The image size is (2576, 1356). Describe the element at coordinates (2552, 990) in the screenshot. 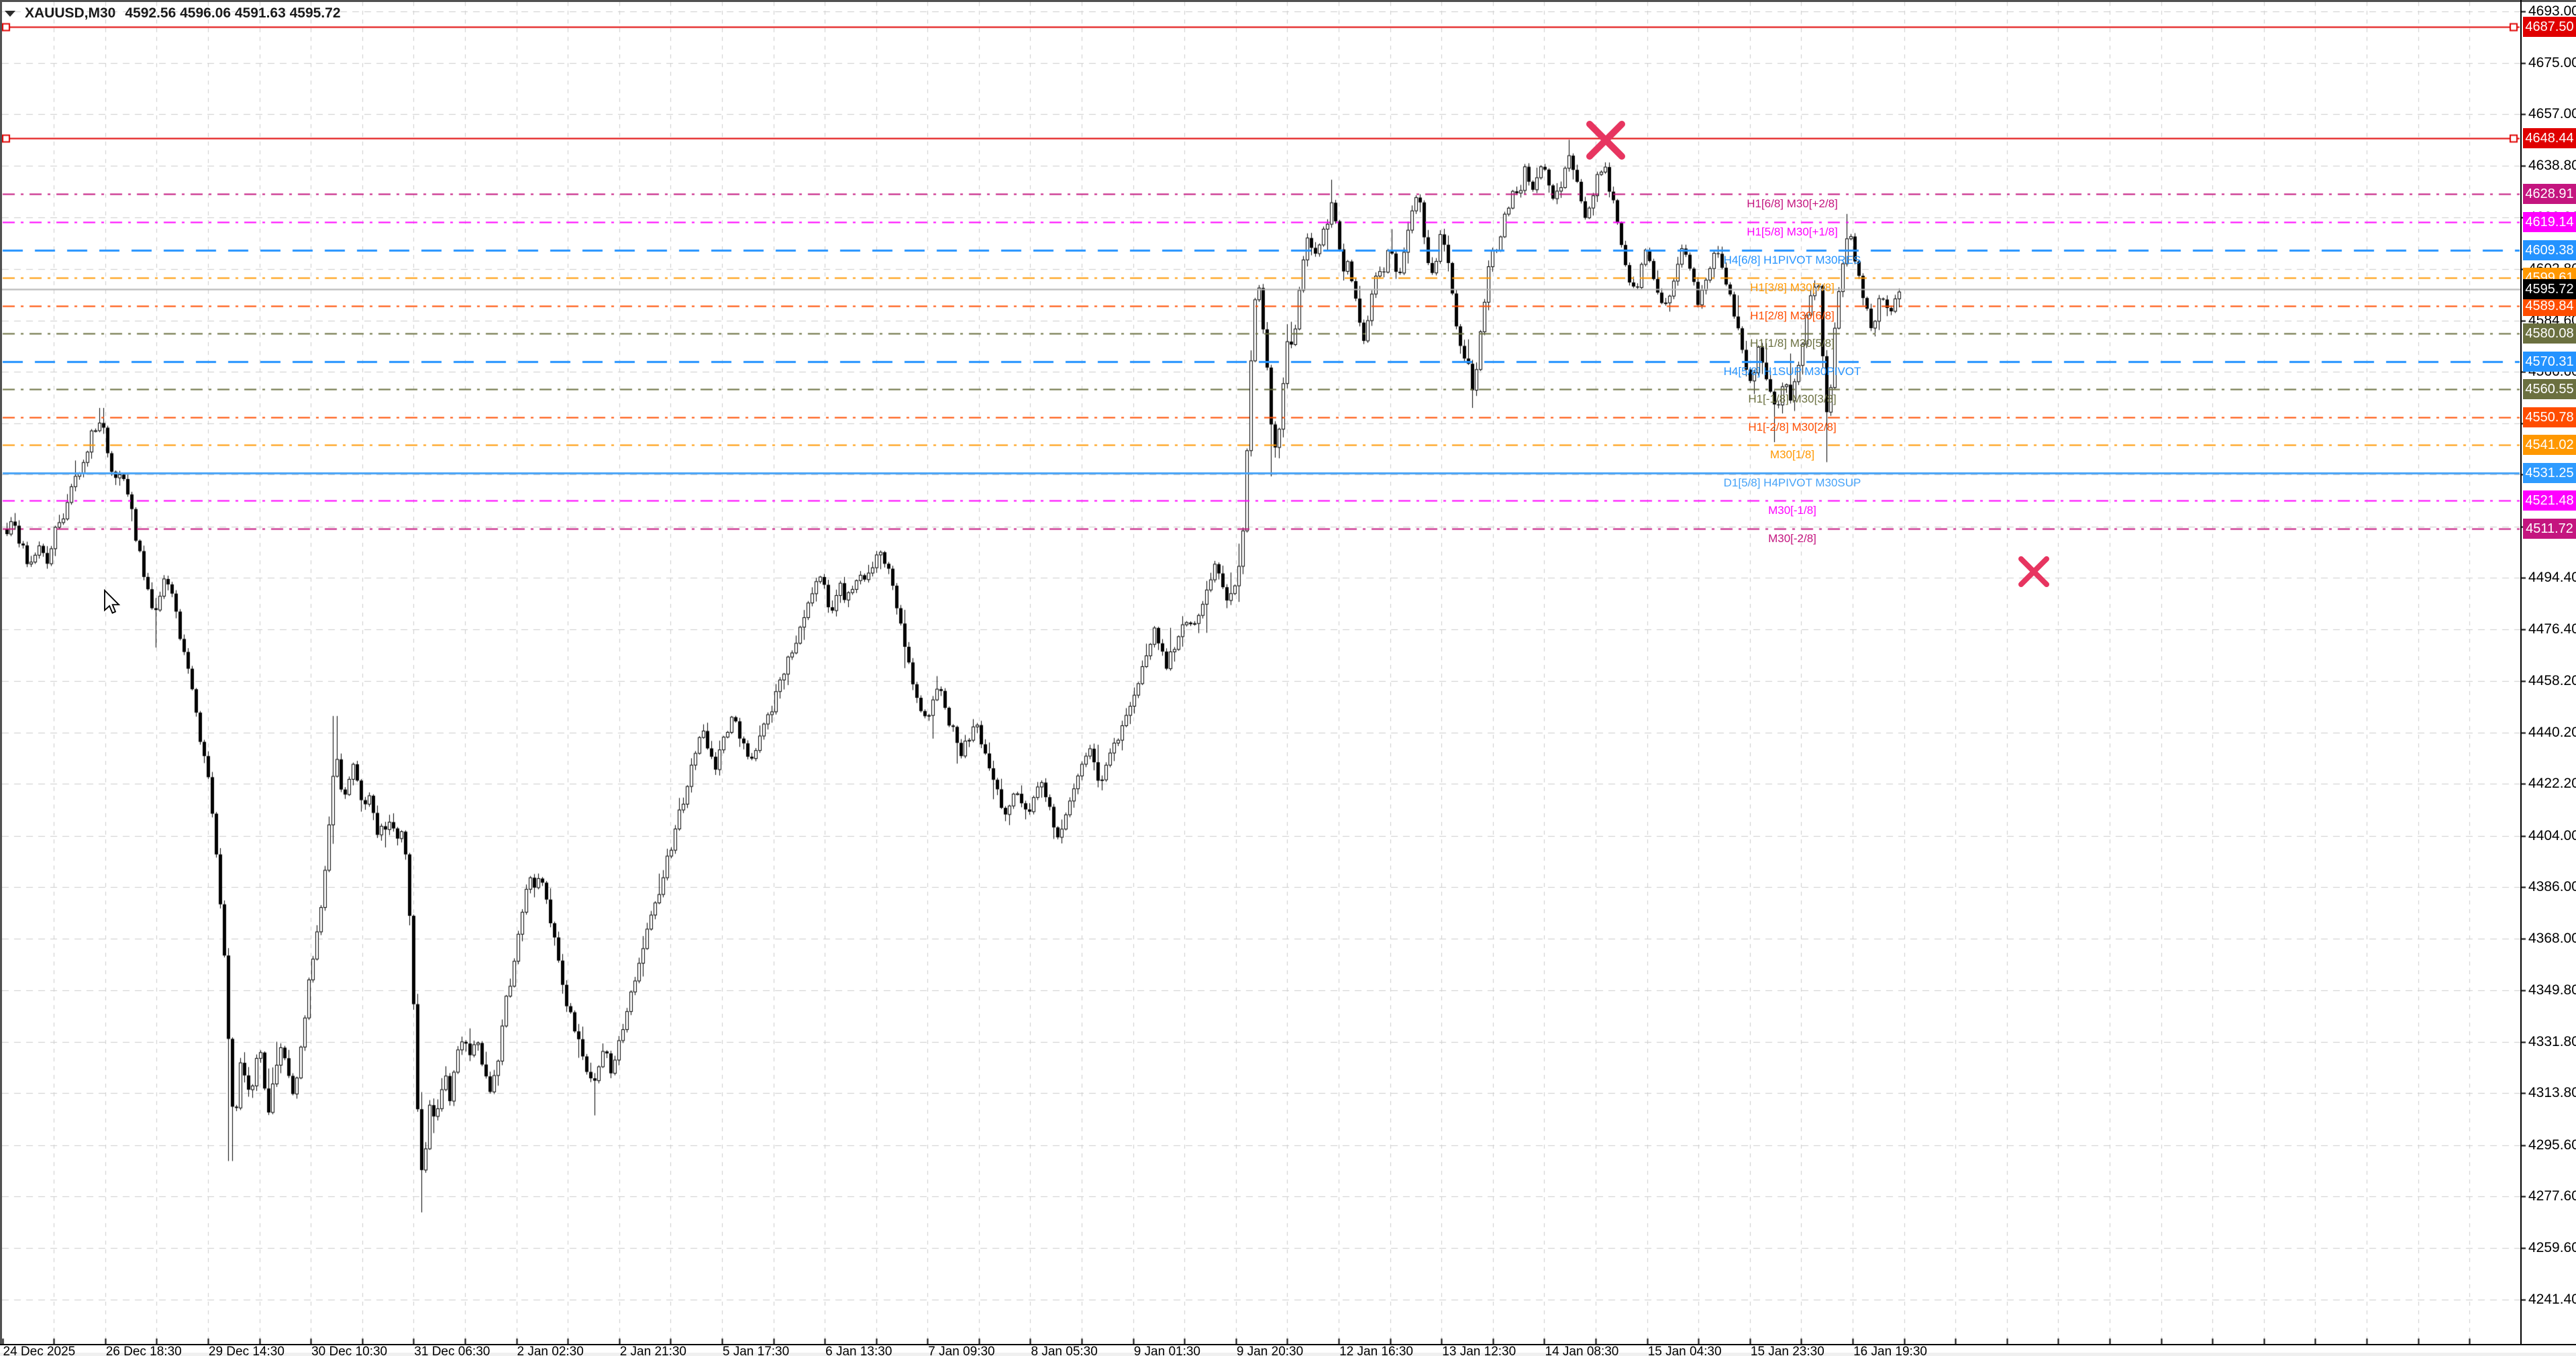

I see `price-tick-label: 4349.80` at that location.